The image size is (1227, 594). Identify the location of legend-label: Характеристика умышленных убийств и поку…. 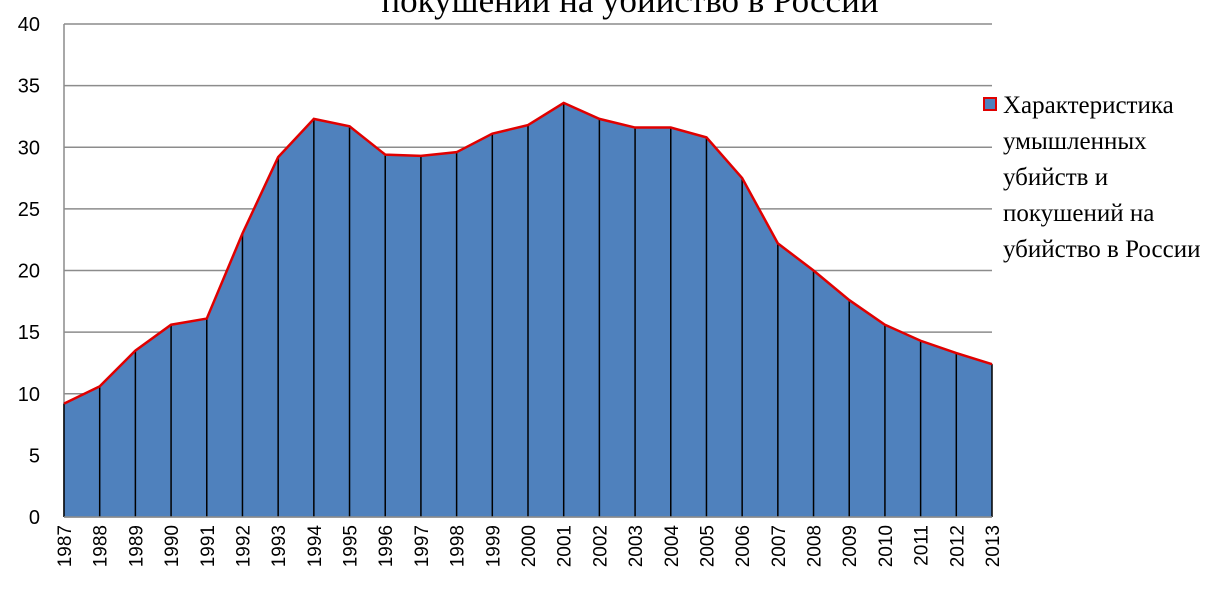
(1102, 177).